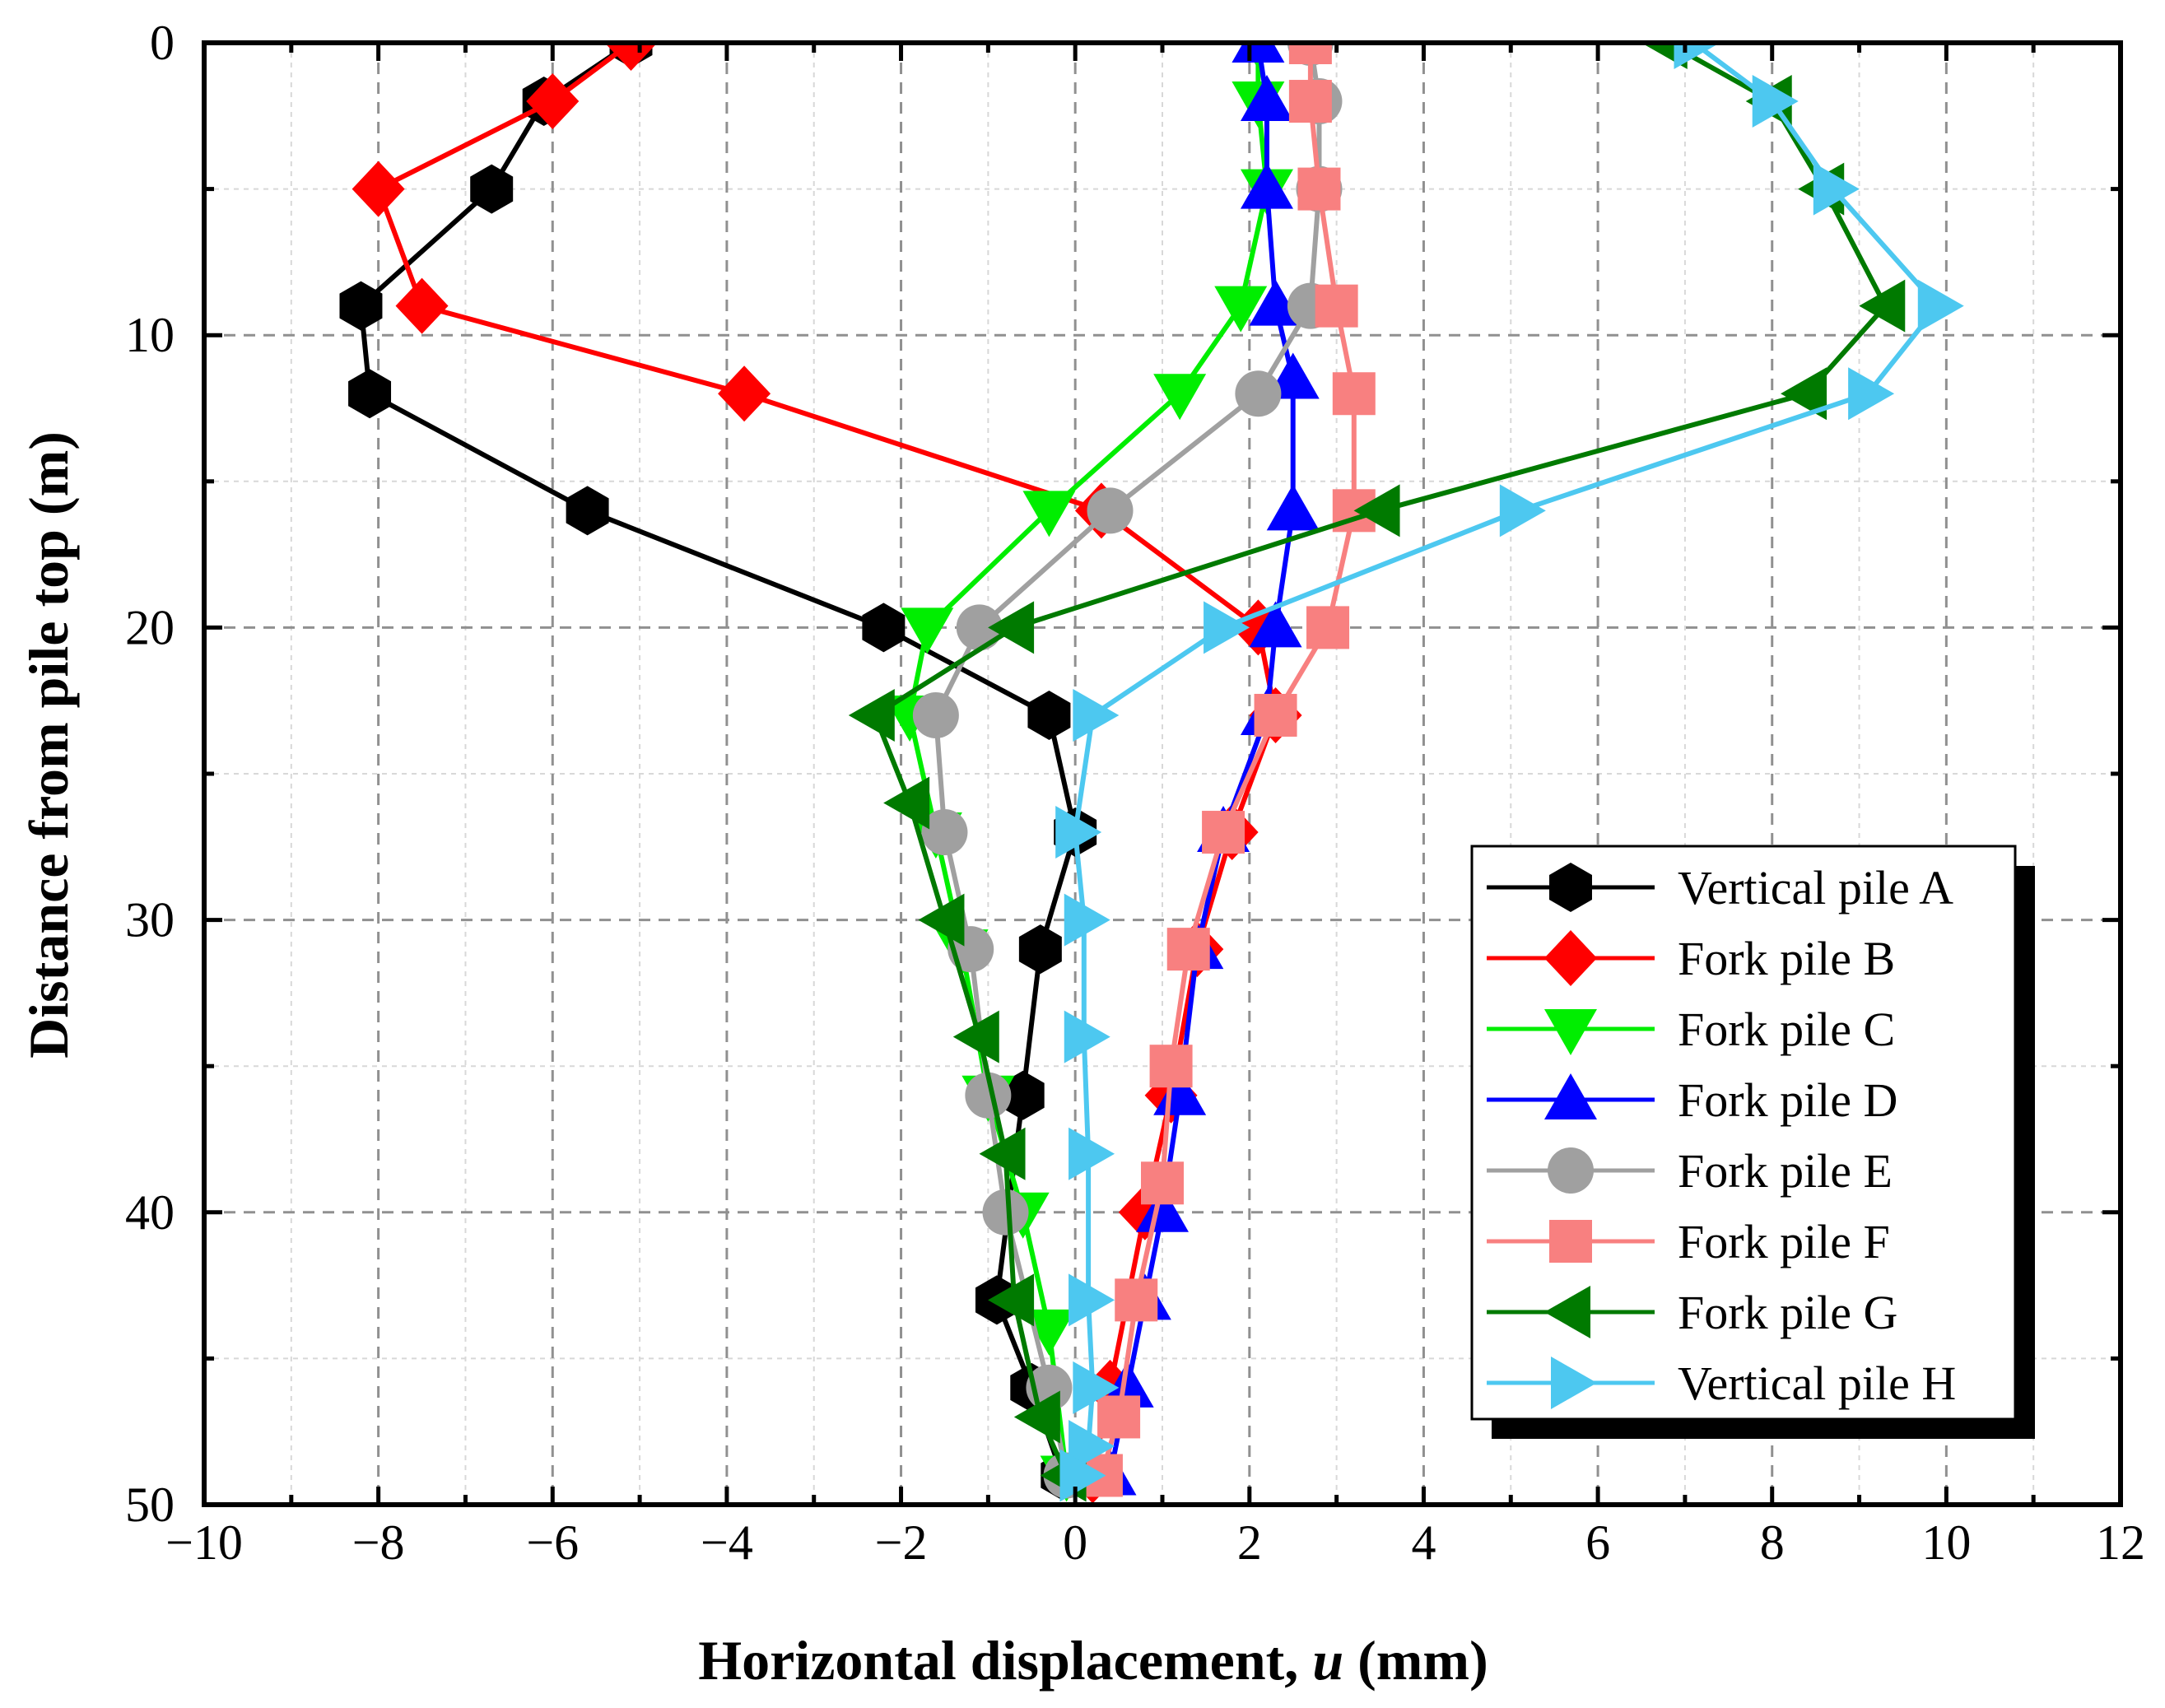 The height and width of the screenshot is (1708, 2165). I want to click on legend-label: Fork pile E, so click(1785, 1171).